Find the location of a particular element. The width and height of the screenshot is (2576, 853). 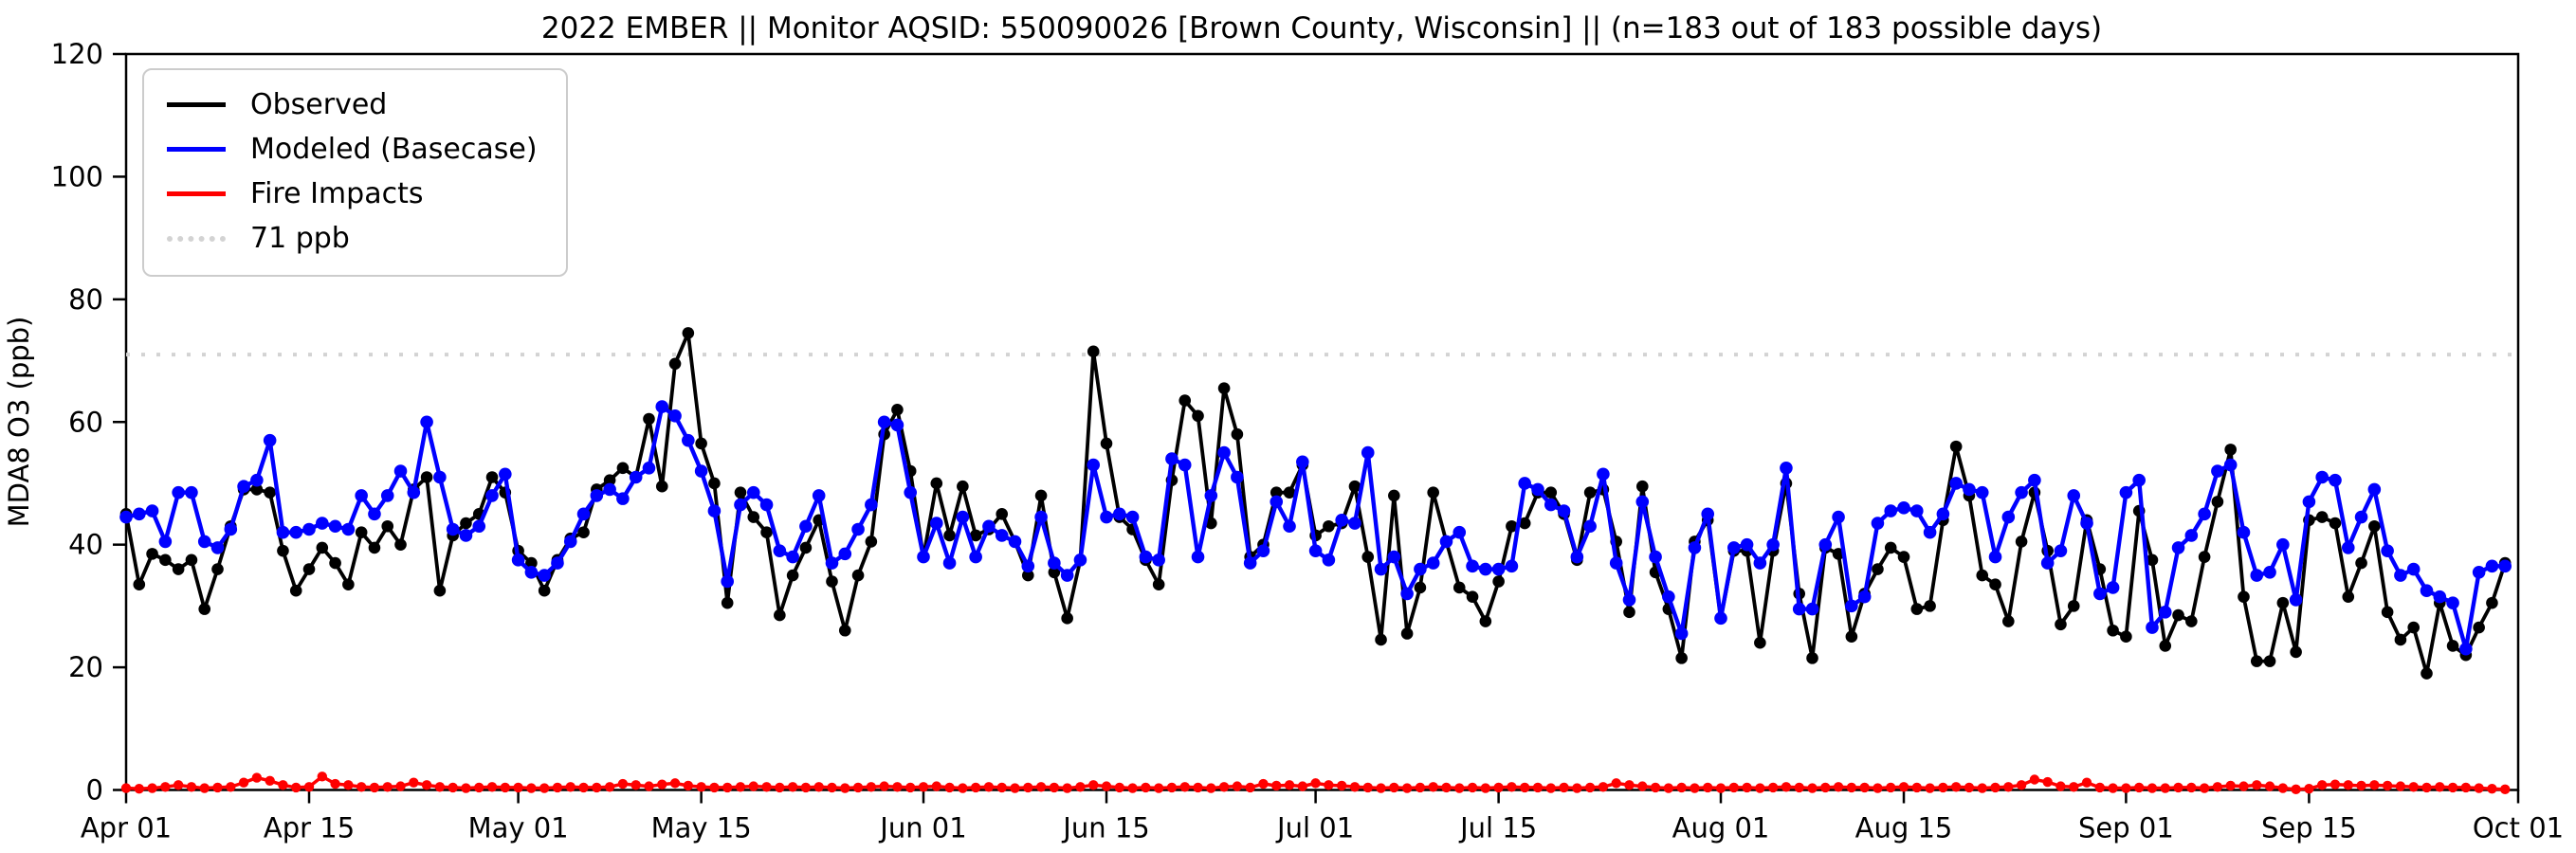

x-tick-label: Sep 15 is located at coordinates (2309, 828).